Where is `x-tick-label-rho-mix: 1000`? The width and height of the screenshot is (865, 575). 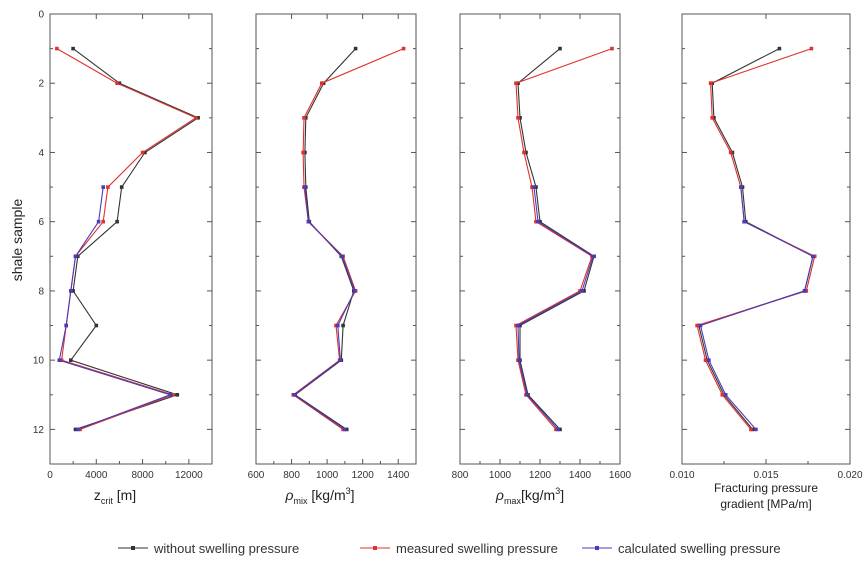 x-tick-label-rho-mix: 1000 is located at coordinates (327, 475).